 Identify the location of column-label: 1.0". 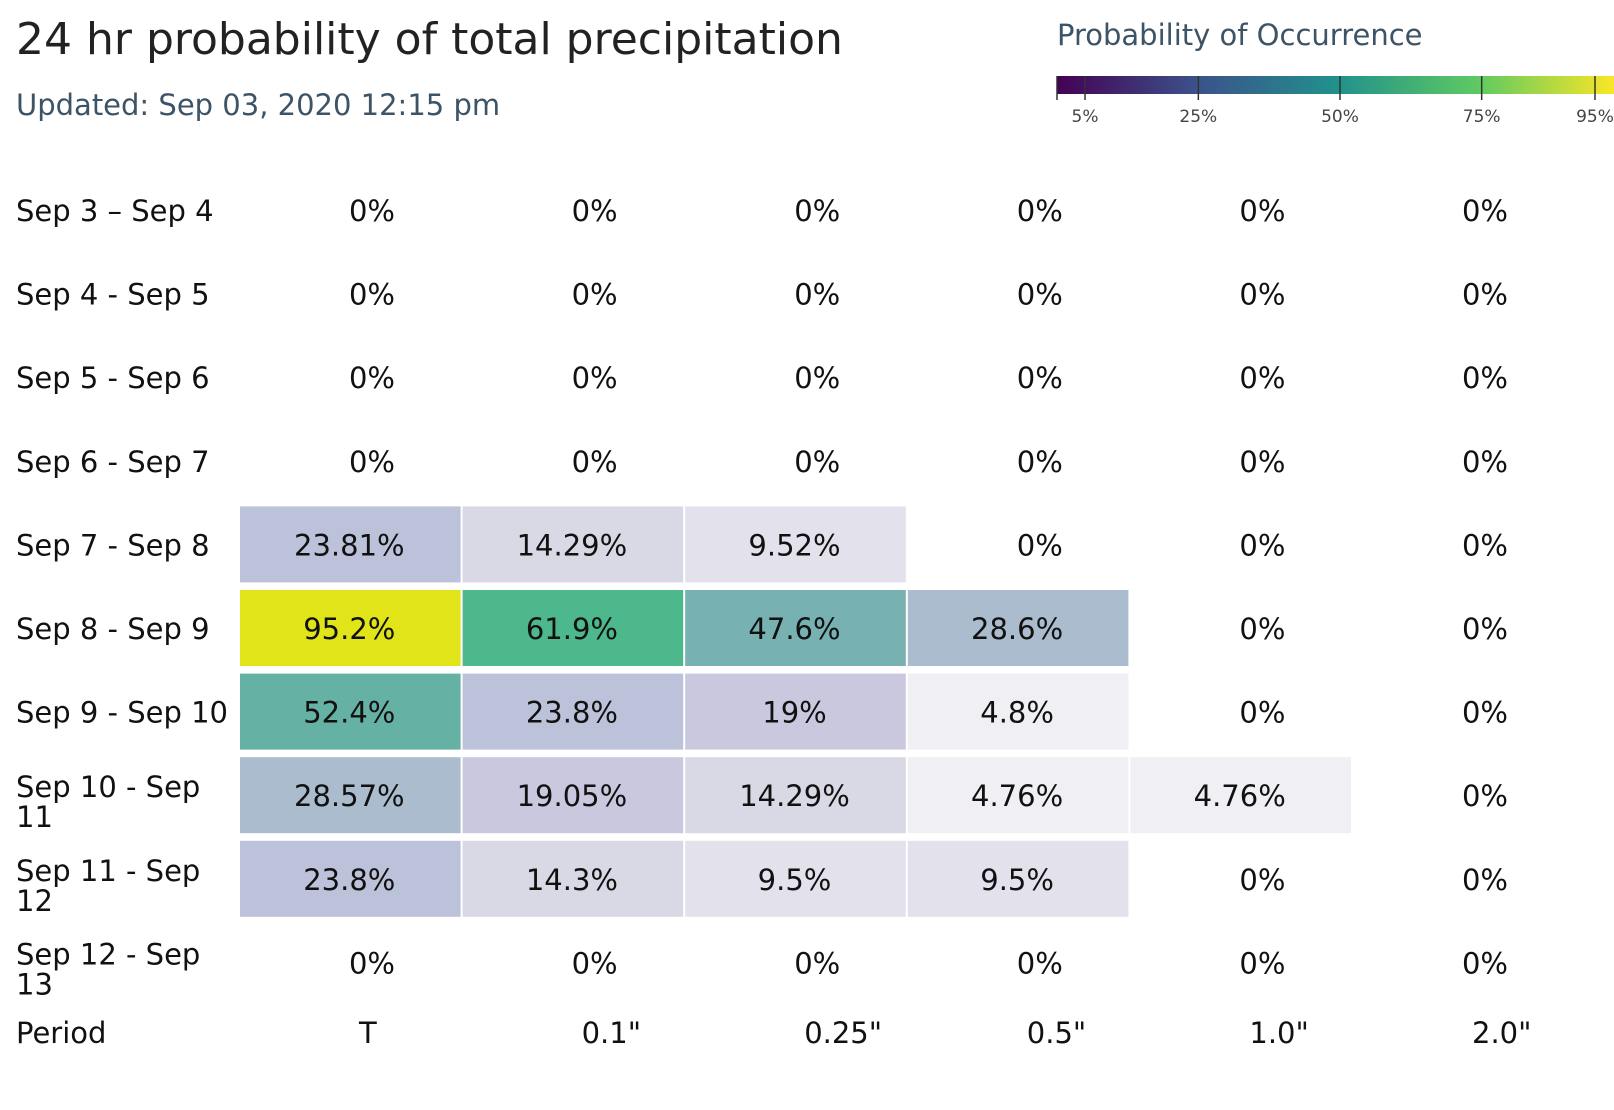
(1278, 1033).